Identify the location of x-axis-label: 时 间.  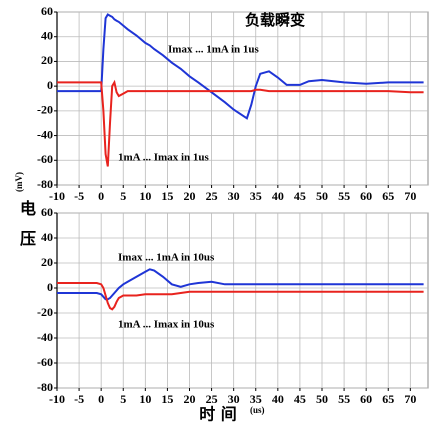
(218, 414).